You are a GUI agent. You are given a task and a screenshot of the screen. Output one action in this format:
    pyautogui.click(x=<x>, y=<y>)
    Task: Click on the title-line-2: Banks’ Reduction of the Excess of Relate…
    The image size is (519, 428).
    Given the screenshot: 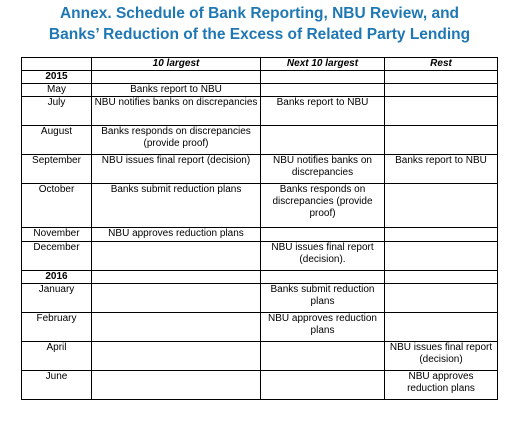 What is the action you would take?
    pyautogui.click(x=259, y=34)
    